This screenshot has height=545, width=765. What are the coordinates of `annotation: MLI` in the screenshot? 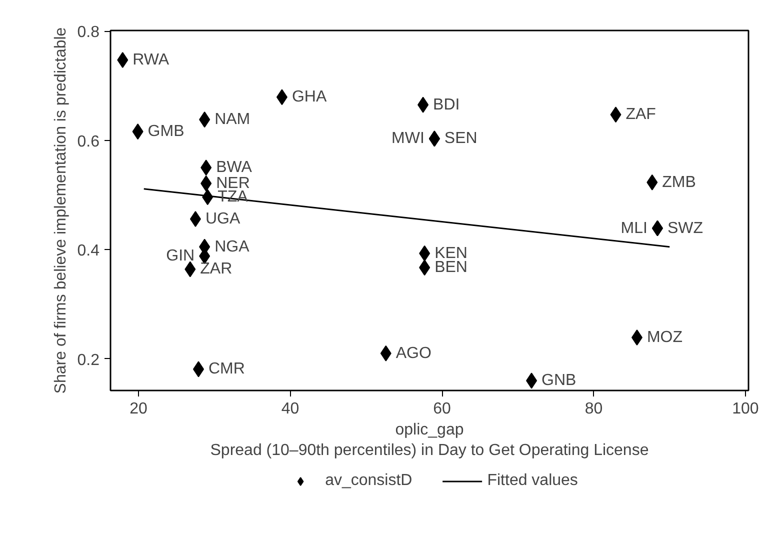 It's located at (634, 228).